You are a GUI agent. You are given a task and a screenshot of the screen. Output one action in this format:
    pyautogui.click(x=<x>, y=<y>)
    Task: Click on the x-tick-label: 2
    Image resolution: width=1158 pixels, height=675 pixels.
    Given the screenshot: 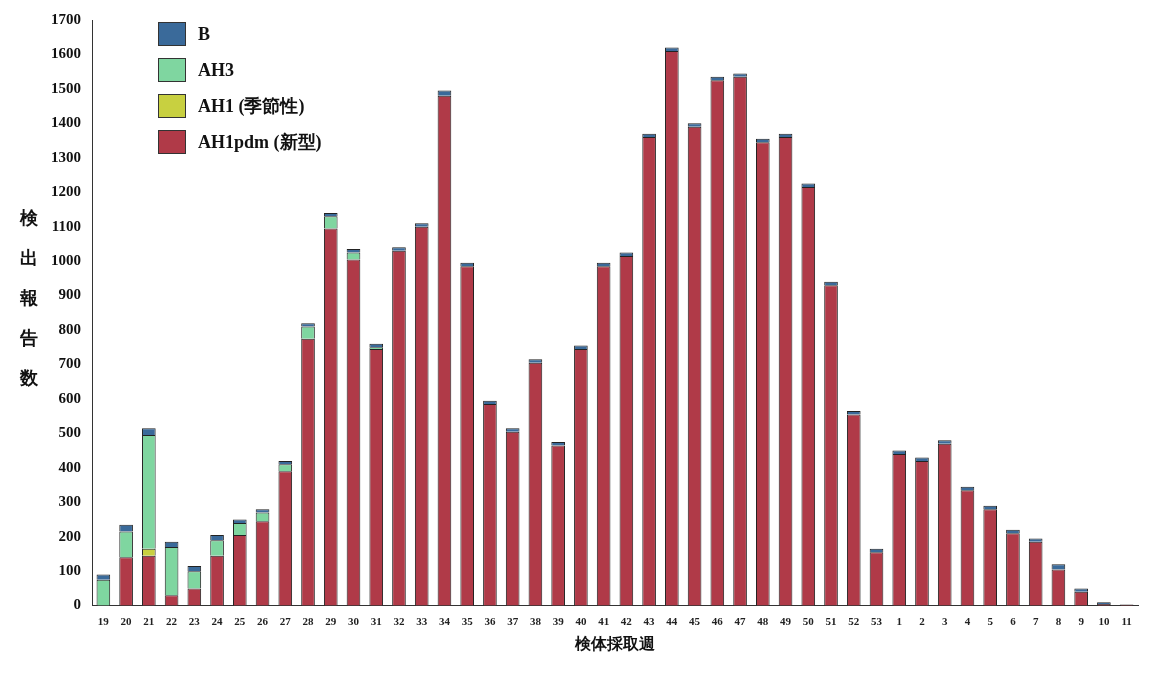 What is the action you would take?
    pyautogui.click(x=922, y=621)
    